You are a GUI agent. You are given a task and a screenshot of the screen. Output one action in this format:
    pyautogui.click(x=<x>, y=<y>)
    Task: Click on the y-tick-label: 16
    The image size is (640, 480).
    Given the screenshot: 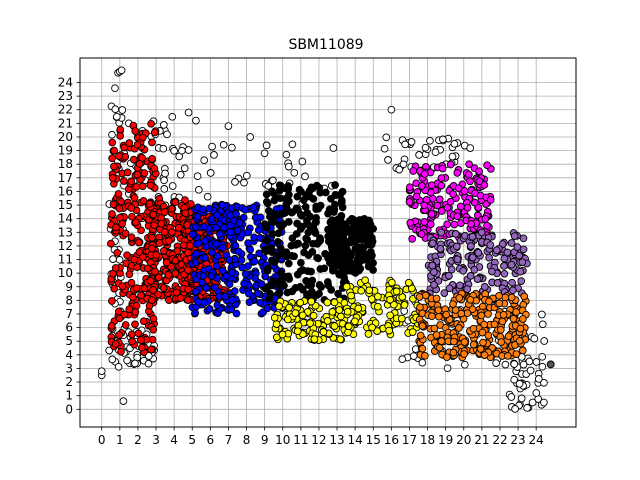 What is the action you would take?
    pyautogui.click(x=65, y=191)
    